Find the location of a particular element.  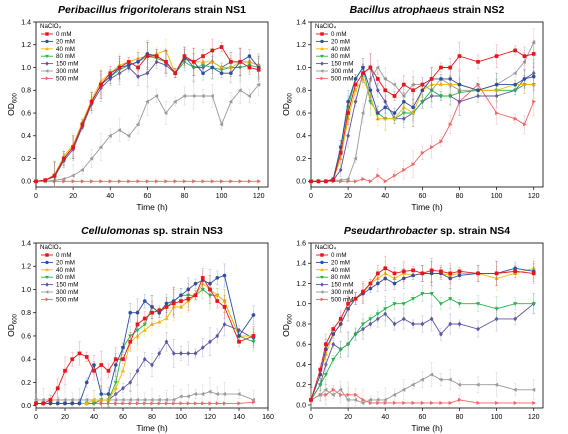

legend-entry: 300 mM is located at coordinates (334, 292).